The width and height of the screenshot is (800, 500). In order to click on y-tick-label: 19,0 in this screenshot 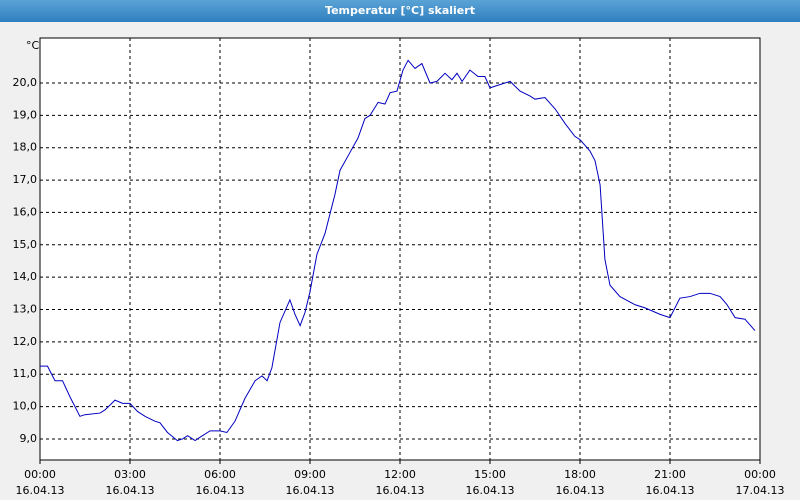, I will do `click(25, 114)`.